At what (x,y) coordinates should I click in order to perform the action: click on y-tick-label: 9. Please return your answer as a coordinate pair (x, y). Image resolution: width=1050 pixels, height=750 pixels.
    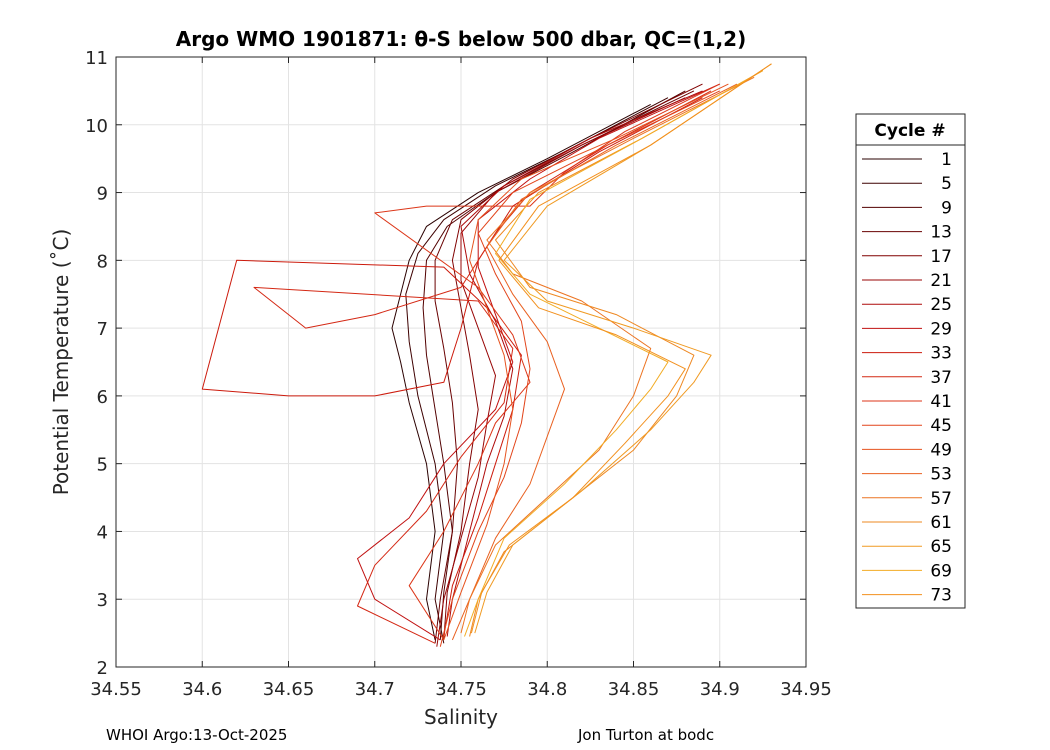
    Looking at the image, I should click on (102, 194).